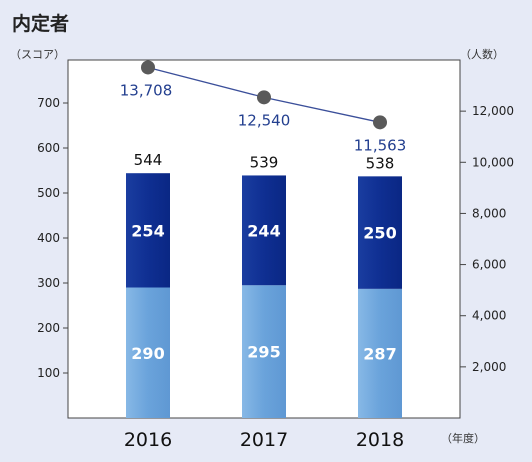 The height and width of the screenshot is (462, 532). Describe the element at coordinates (380, 440) in the screenshot. I see `x-tick-label: 2018` at that location.